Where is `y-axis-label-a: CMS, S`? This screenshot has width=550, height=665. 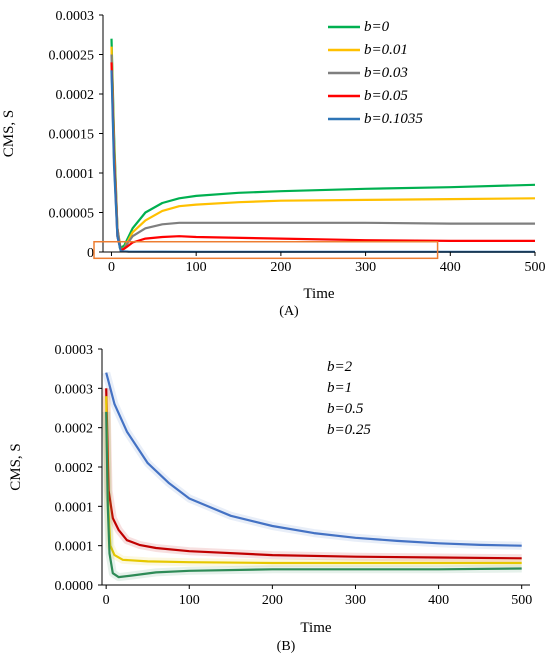 y-axis-label-a: CMS, S is located at coordinates (9, 134).